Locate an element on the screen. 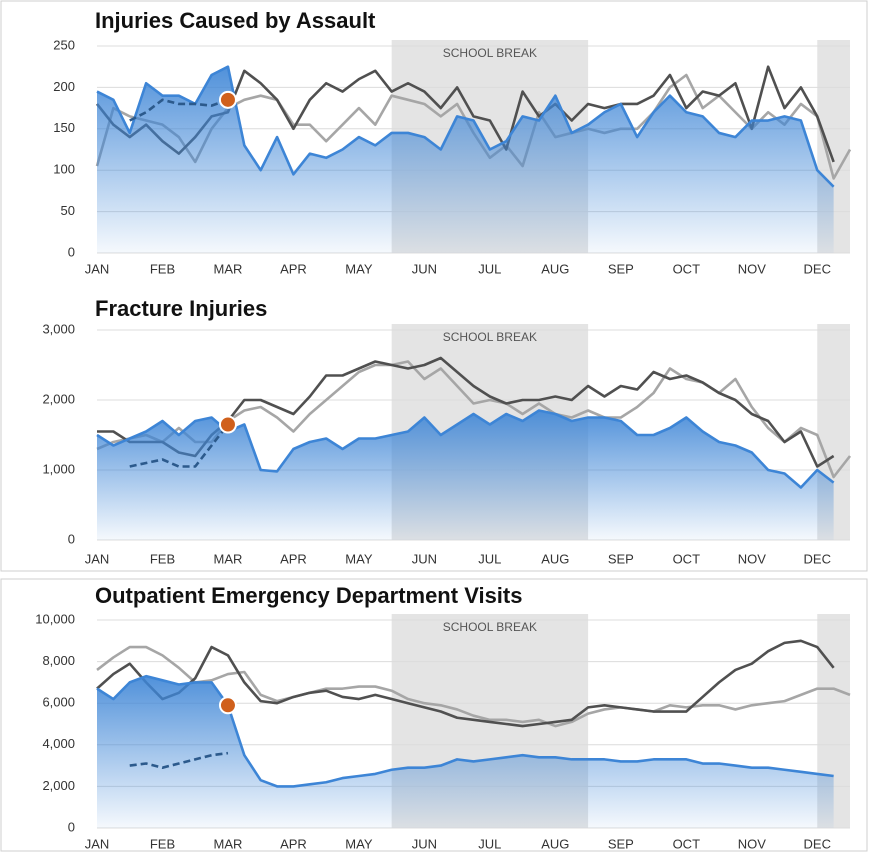  y-tick-label: 4,000 is located at coordinates (58, 743).